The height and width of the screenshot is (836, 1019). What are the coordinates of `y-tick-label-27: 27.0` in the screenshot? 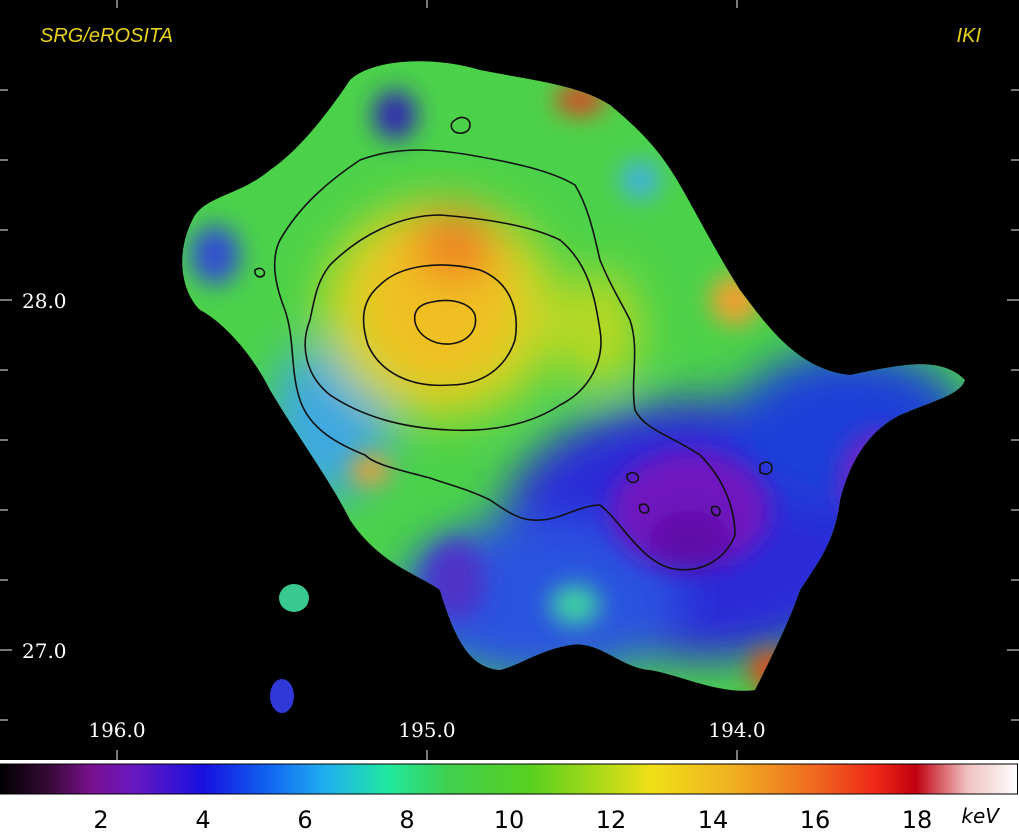 It's located at (44, 651).